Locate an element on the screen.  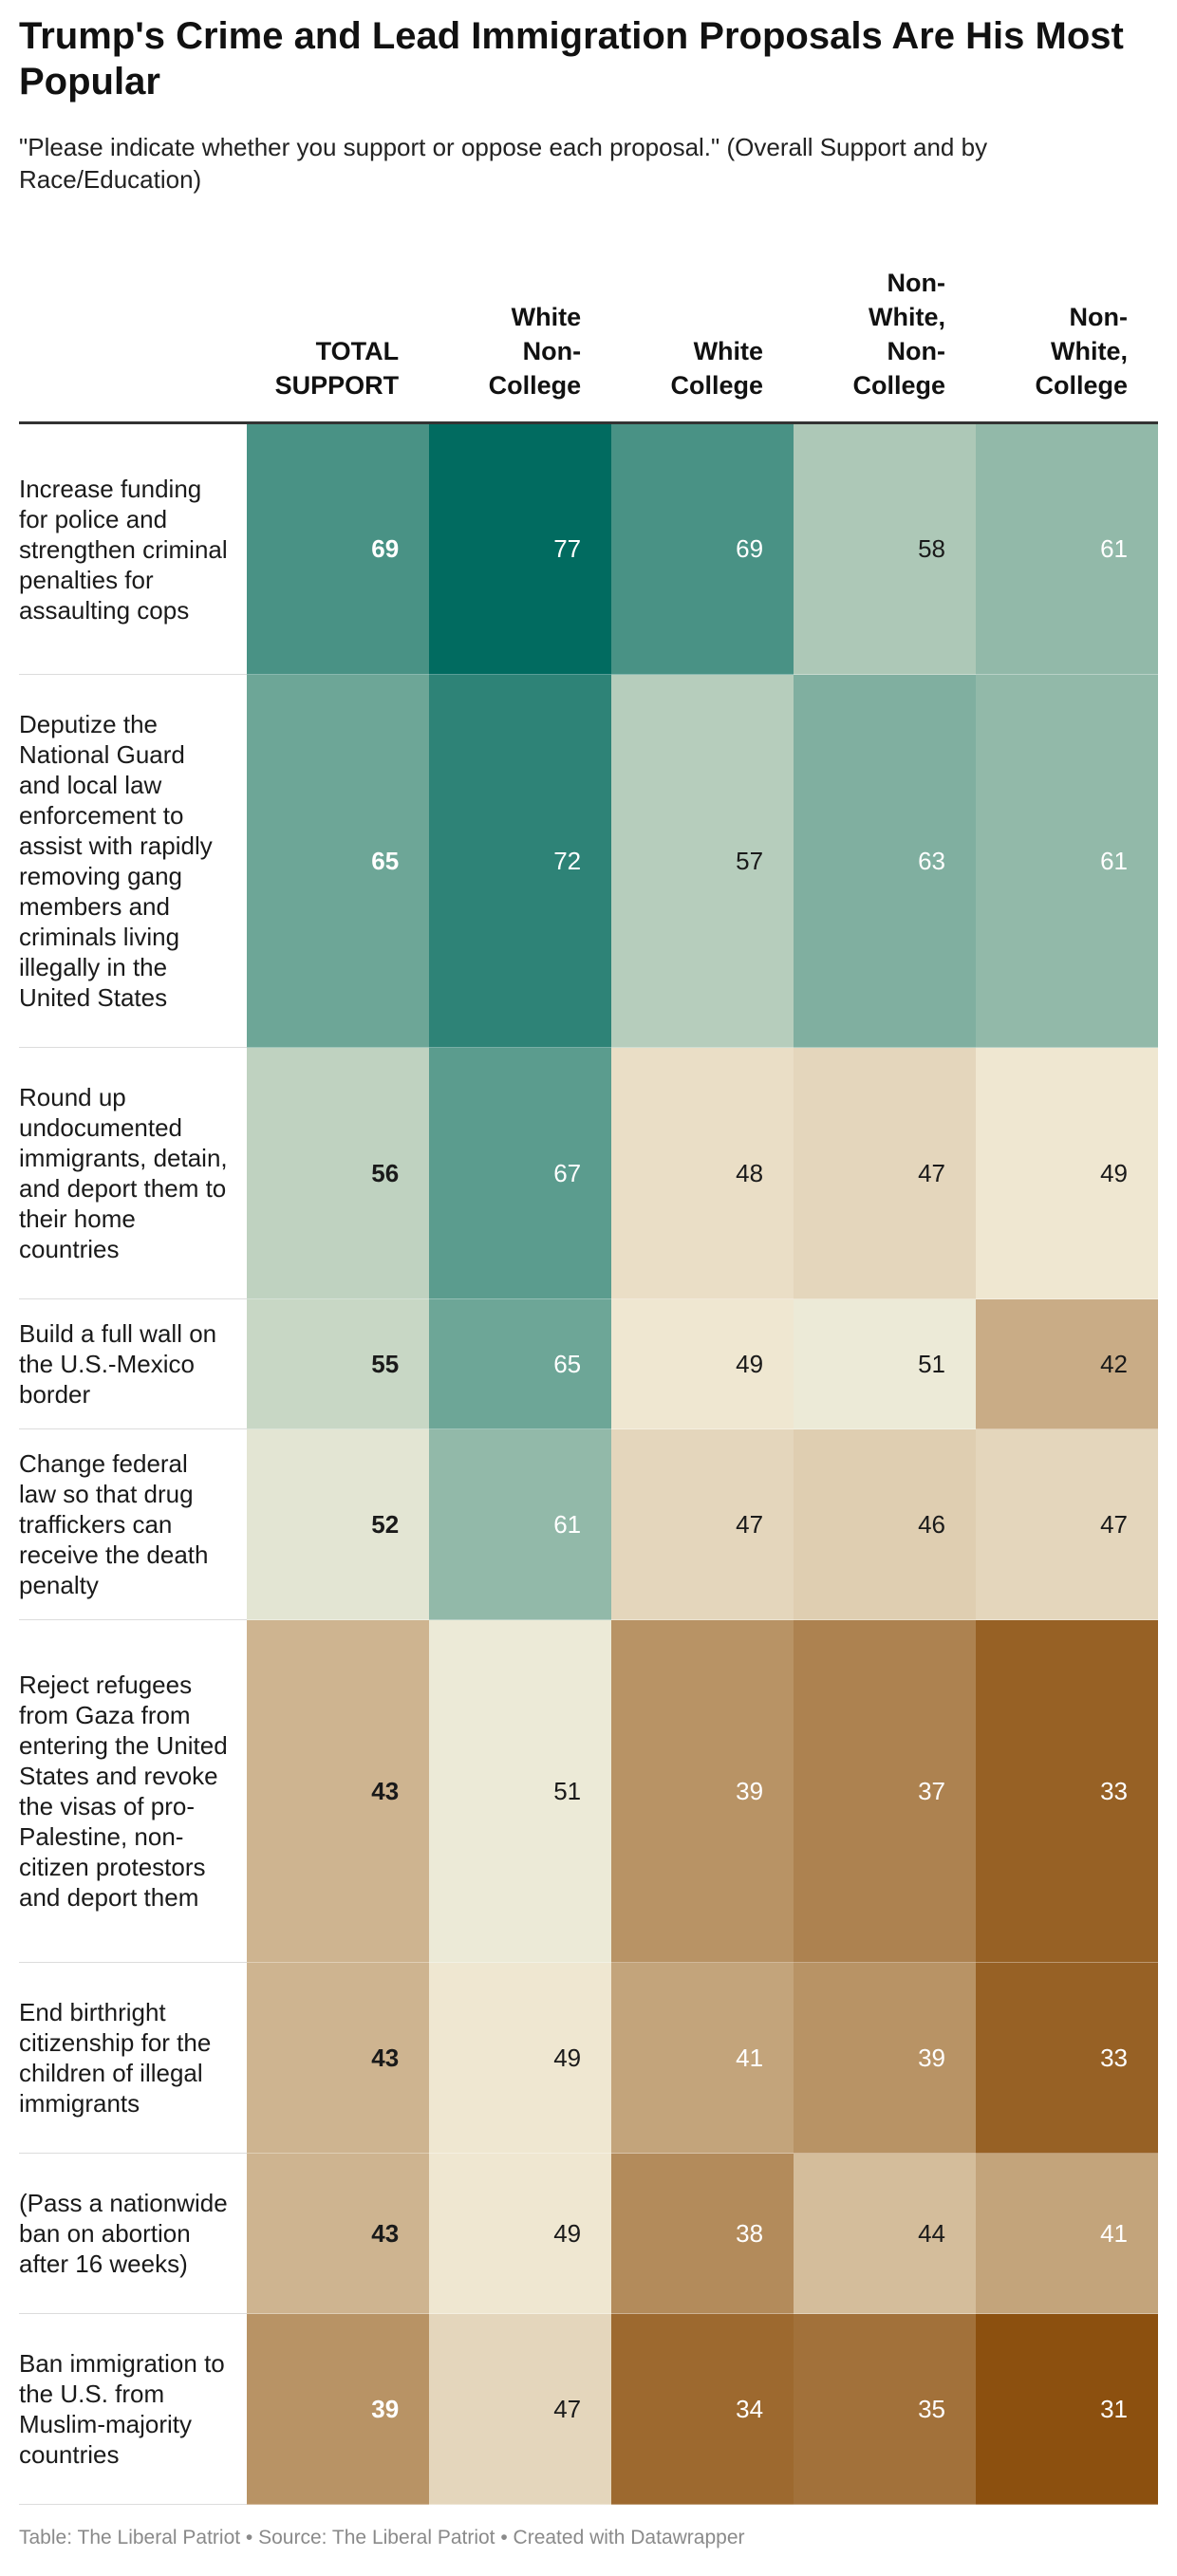
heat-cell-total: 55 is located at coordinates (338, 1363).